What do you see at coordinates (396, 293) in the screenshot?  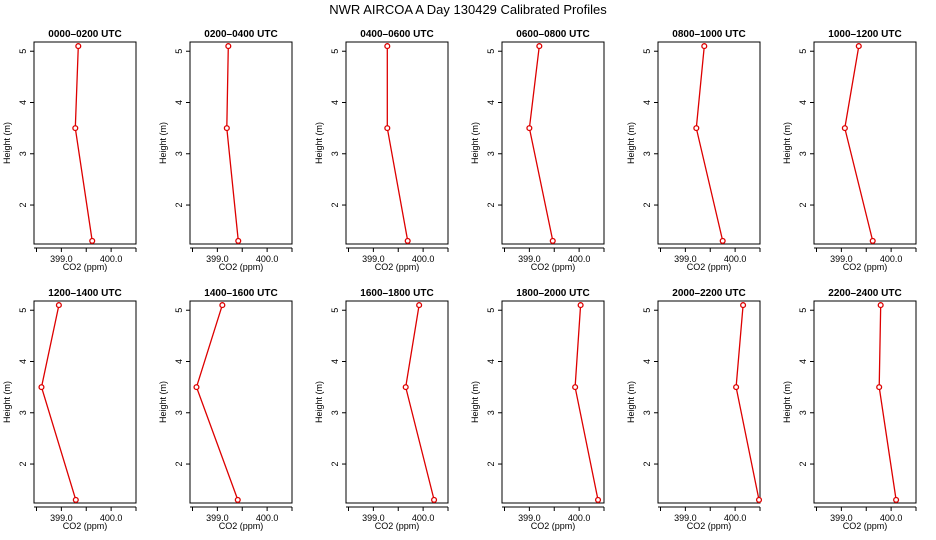 I see `panel-title: 1600–1800 UTC` at bounding box center [396, 293].